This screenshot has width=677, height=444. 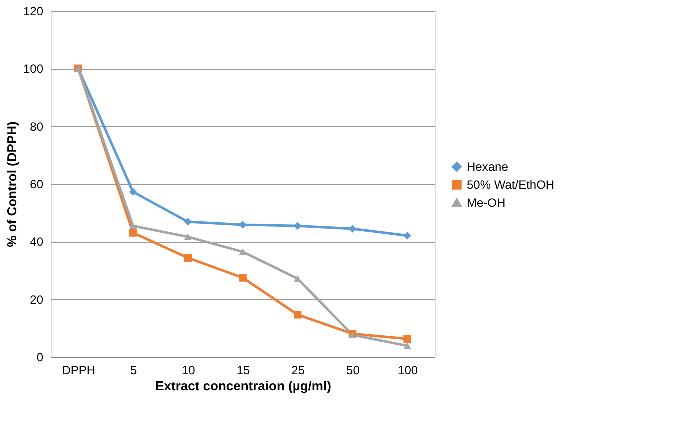 I want to click on y-tick-label: 20, so click(x=37, y=299).